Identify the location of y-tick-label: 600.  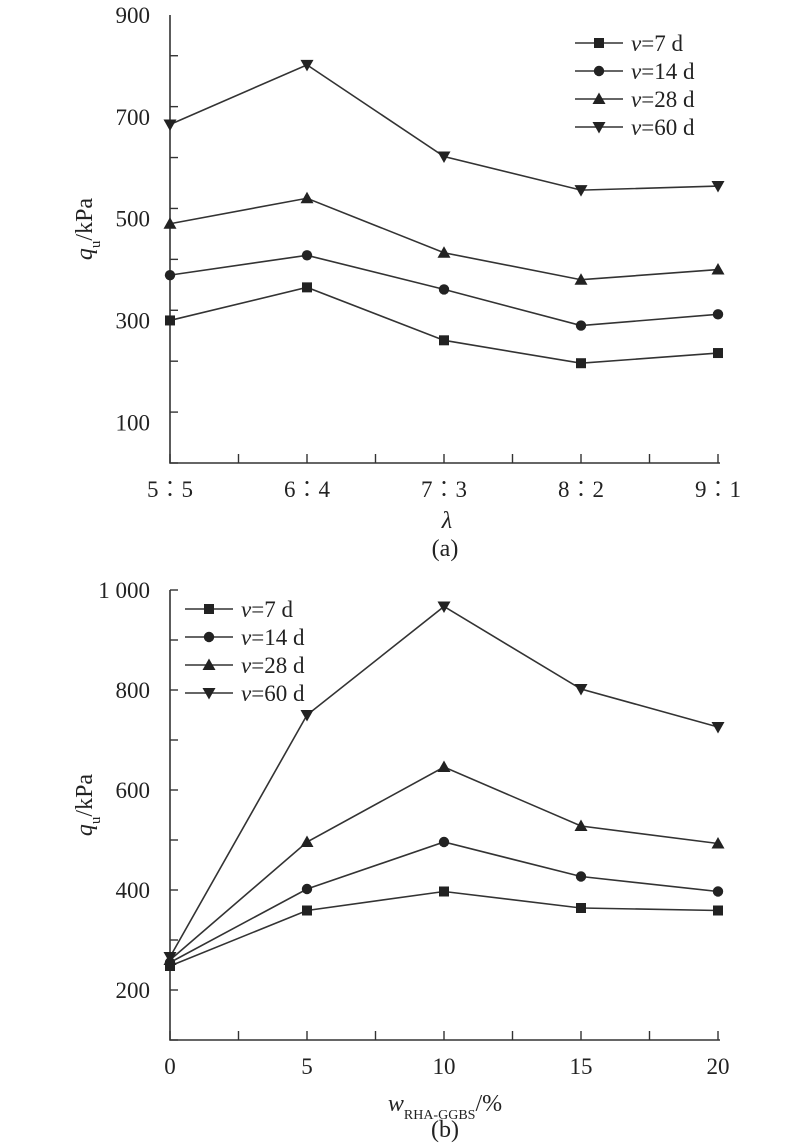
(133, 790).